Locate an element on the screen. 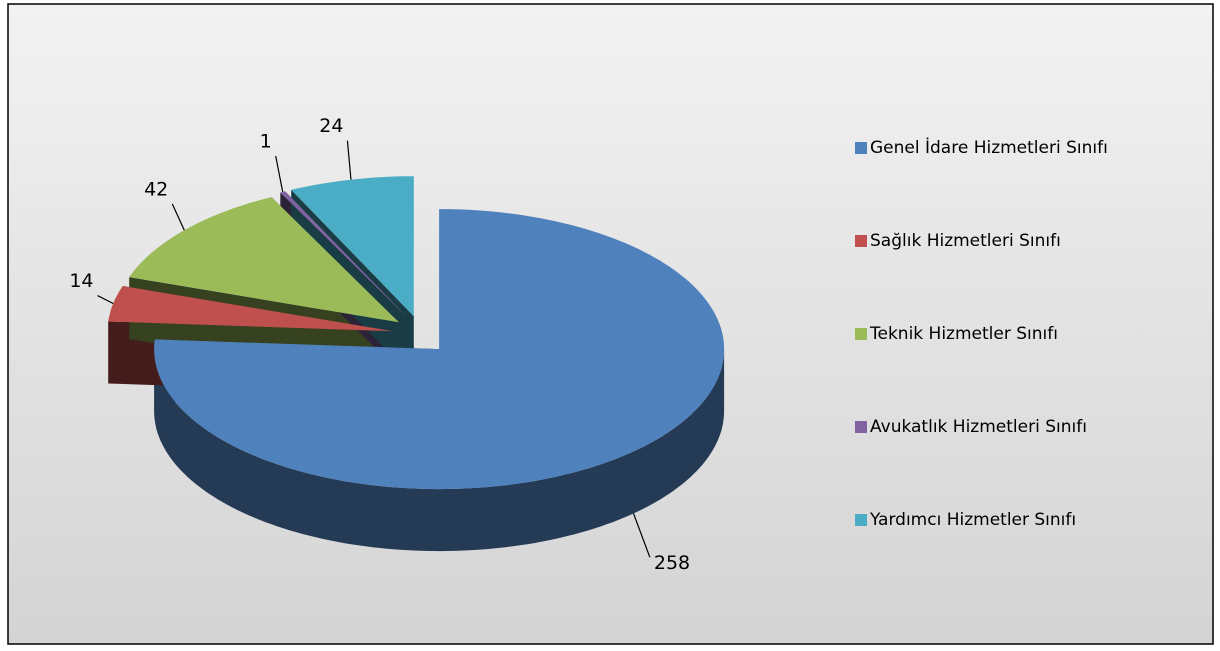 The image size is (1220, 651). data-label: 42 is located at coordinates (156, 189).